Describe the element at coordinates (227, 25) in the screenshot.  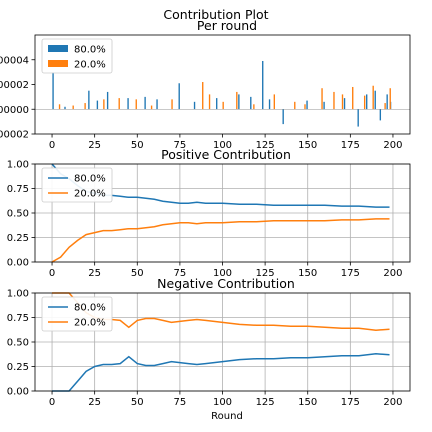
I see `chart-title-per-round: Per round` at that location.